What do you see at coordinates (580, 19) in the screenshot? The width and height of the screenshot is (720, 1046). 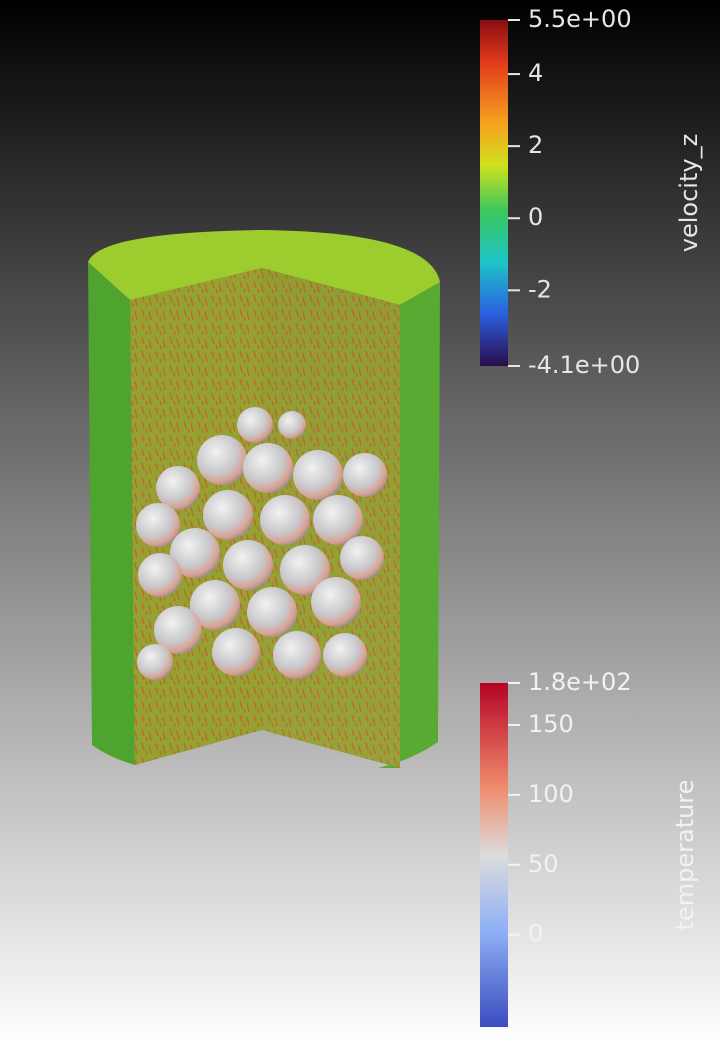 I see `tick-label: 5.5e+00` at bounding box center [580, 19].